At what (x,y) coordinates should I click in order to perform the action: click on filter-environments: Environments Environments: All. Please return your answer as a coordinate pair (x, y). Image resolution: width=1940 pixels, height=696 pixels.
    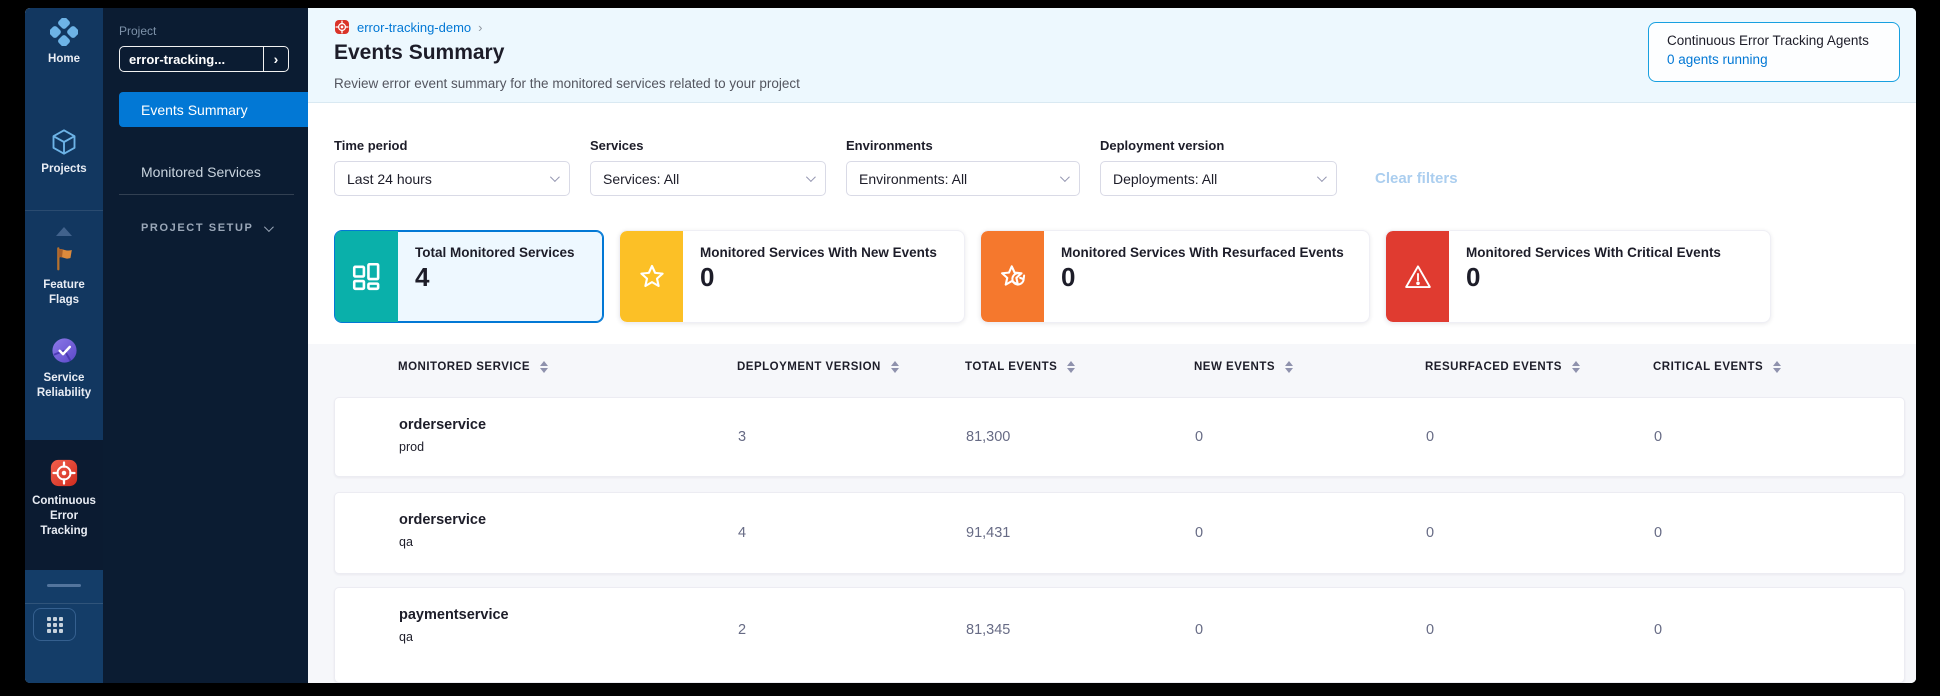
    Looking at the image, I should click on (963, 167).